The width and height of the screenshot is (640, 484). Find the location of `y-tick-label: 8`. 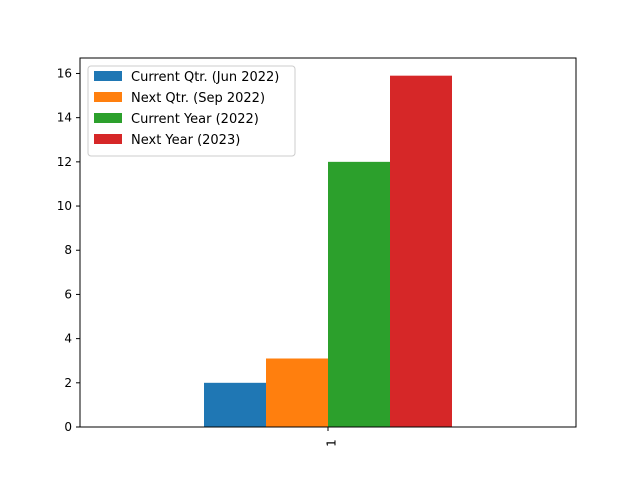

y-tick-label: 8 is located at coordinates (68, 250).